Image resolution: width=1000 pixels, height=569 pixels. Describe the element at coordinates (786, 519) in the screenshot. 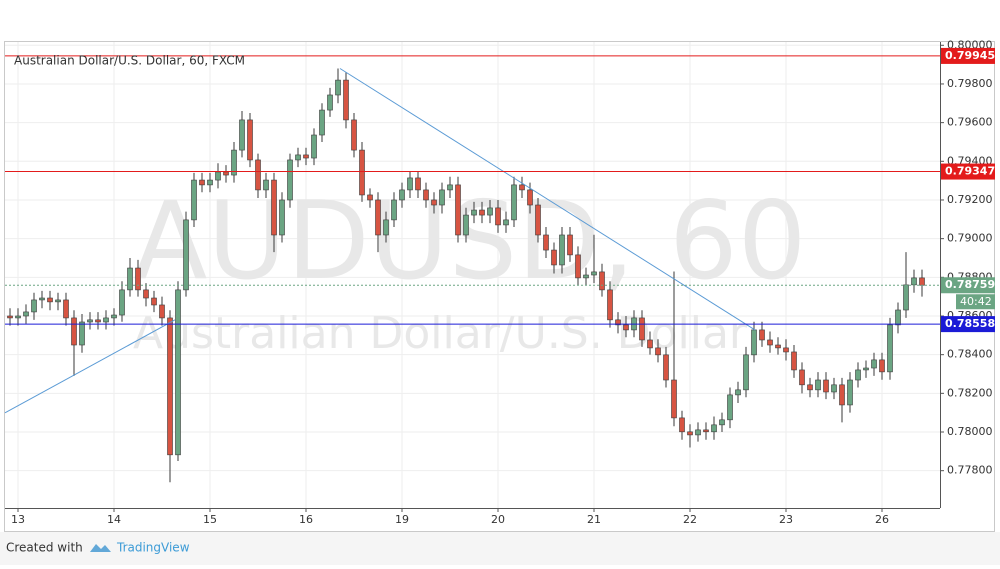

I see `x-tick-label: 23` at that location.